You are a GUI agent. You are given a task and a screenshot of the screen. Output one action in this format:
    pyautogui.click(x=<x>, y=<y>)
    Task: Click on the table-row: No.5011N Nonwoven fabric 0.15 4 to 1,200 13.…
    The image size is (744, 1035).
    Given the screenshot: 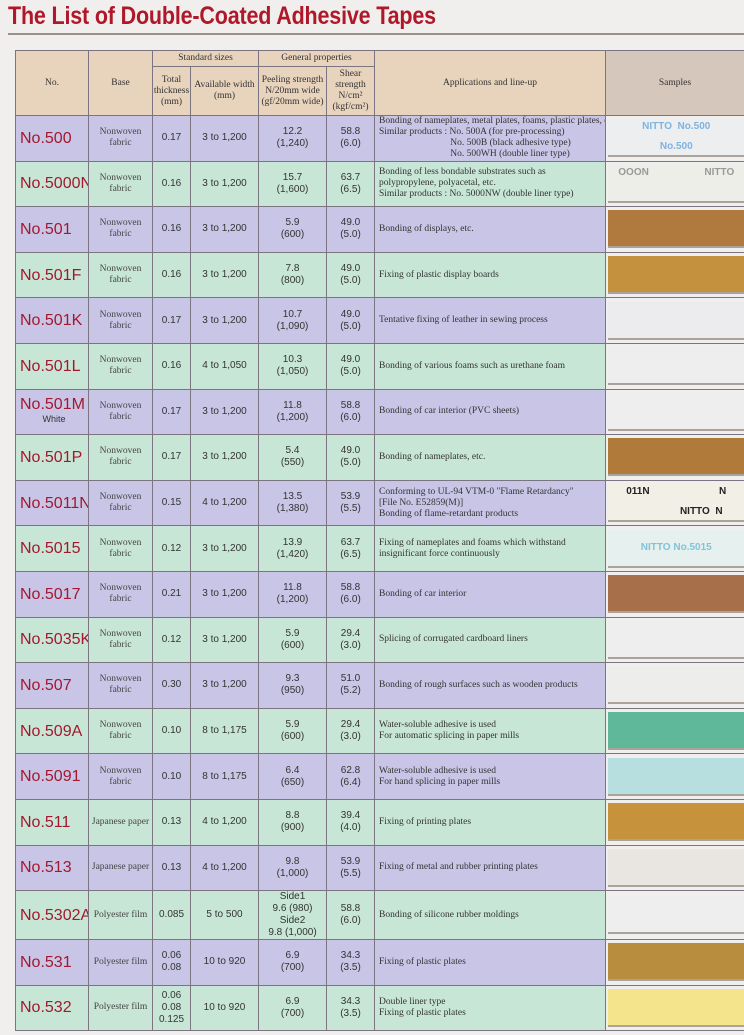 What is the action you would take?
    pyautogui.click(x=379, y=503)
    